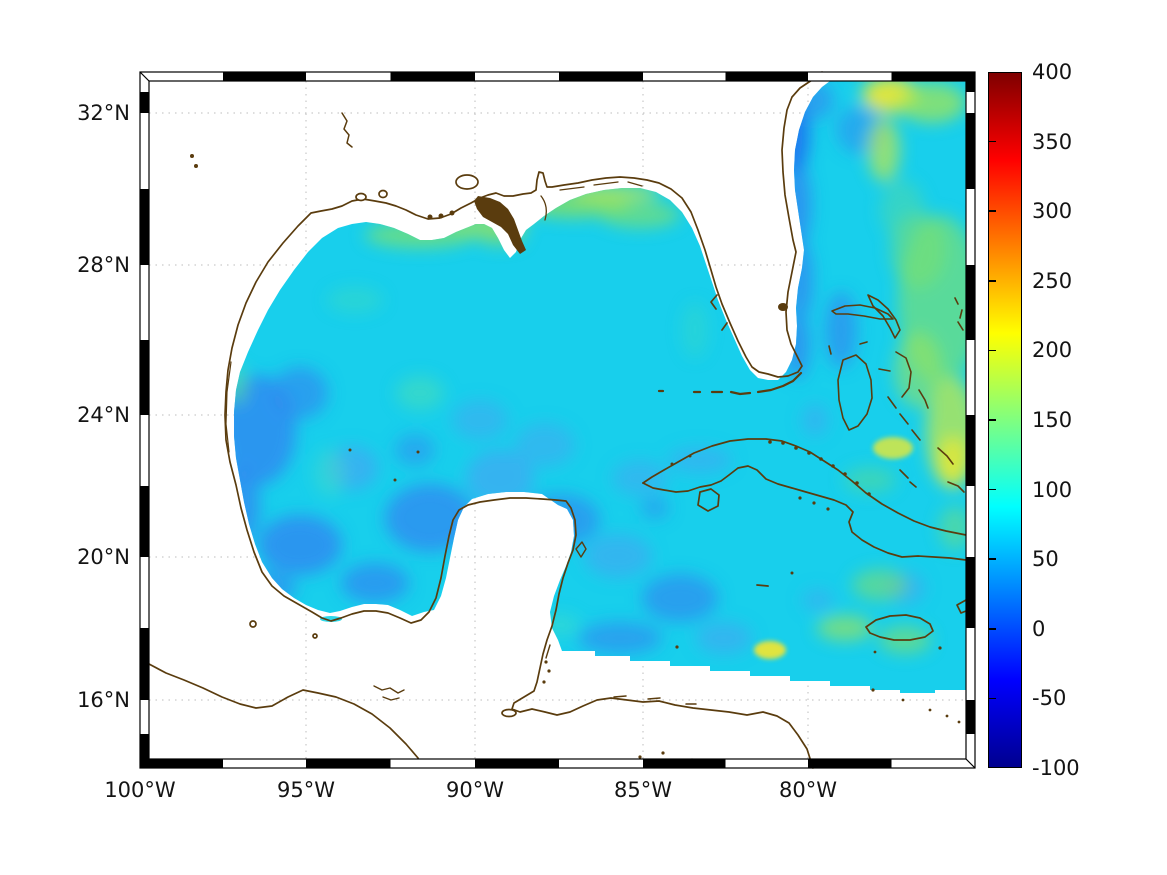  I want to click on cuba-archipelago-dots, so click(770, 475).